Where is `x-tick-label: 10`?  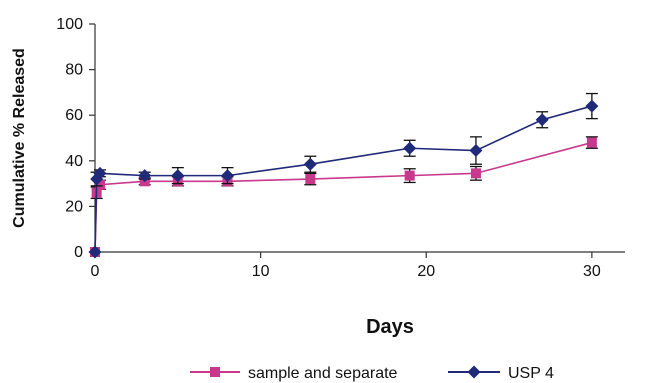
x-tick-label: 10 is located at coordinates (261, 271).